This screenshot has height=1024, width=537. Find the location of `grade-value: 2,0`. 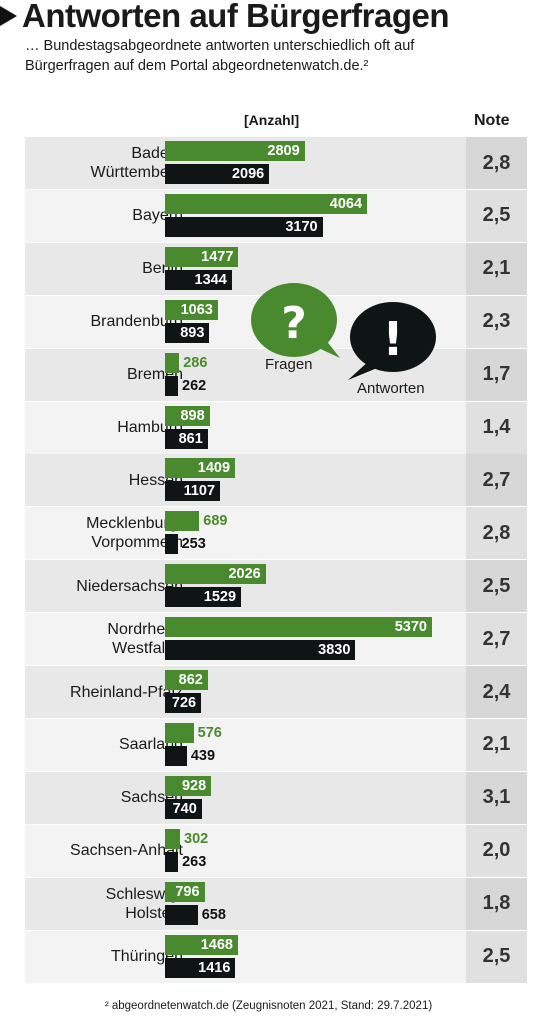

grade-value: 2,0 is located at coordinates (496, 850).